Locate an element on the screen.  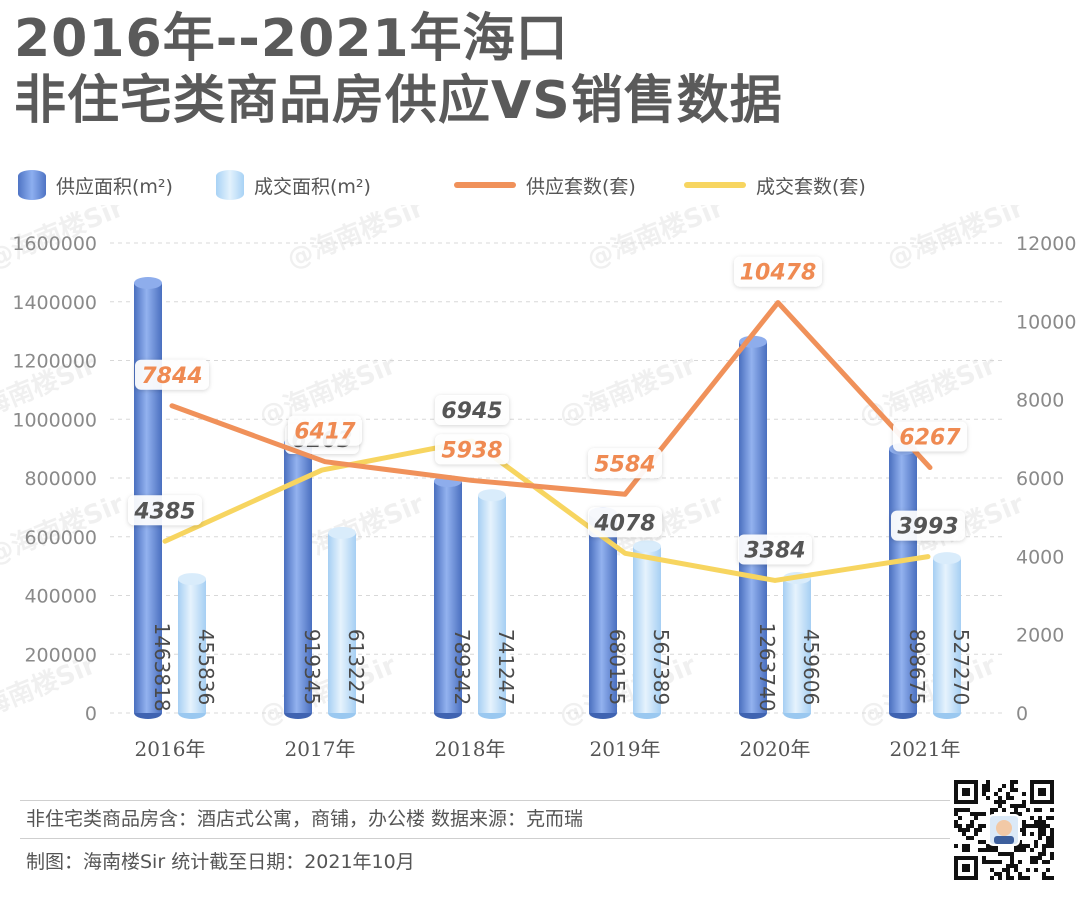
y-tick-label-right: 8000 is located at coordinates (1040, 401).